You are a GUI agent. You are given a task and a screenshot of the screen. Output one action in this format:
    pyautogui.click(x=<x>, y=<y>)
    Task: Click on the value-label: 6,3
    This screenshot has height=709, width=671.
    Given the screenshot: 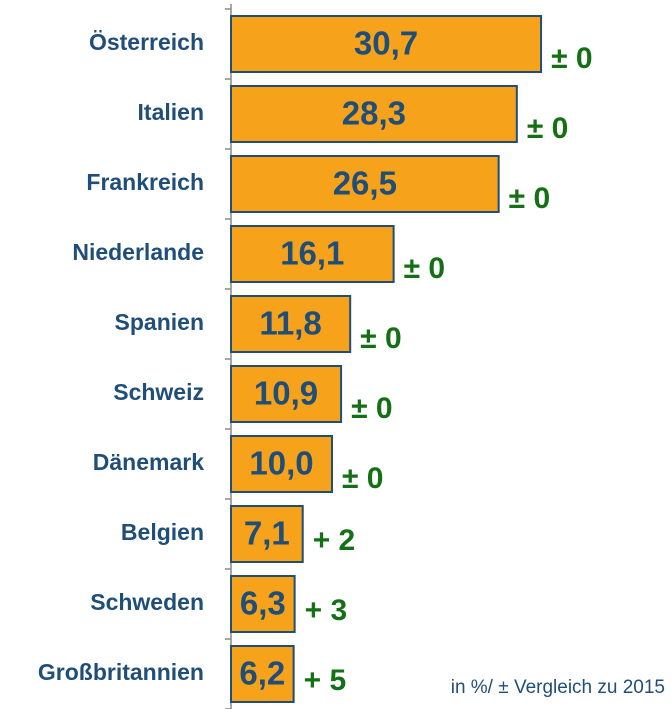 What is the action you would take?
    pyautogui.click(x=263, y=603)
    